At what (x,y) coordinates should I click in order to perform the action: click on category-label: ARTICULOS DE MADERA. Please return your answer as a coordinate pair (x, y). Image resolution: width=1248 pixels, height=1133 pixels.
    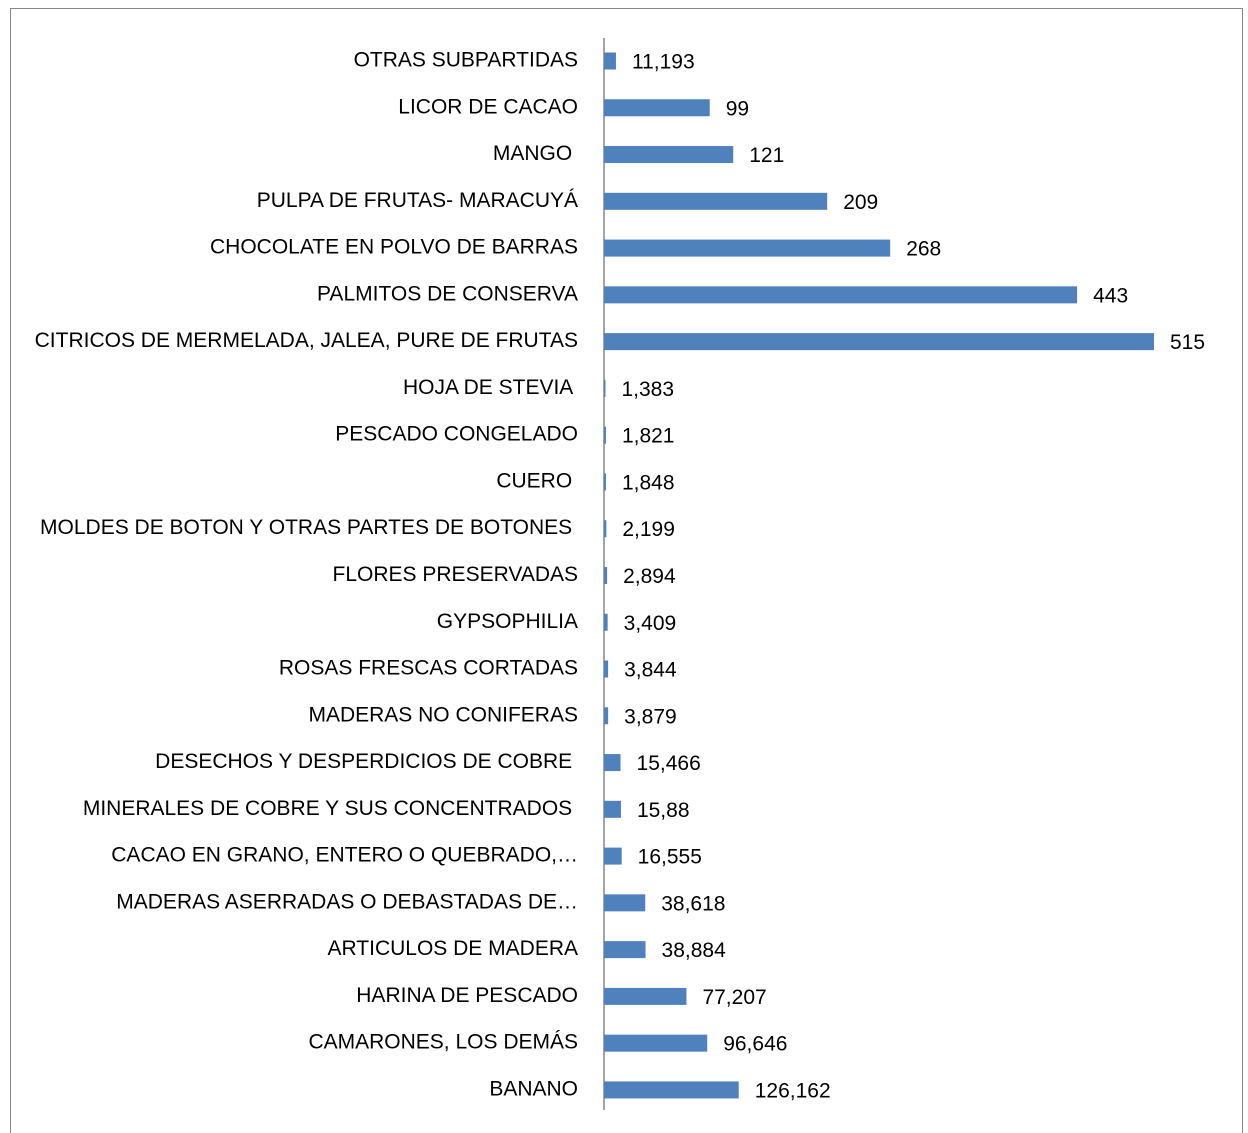
    Looking at the image, I should click on (453, 948).